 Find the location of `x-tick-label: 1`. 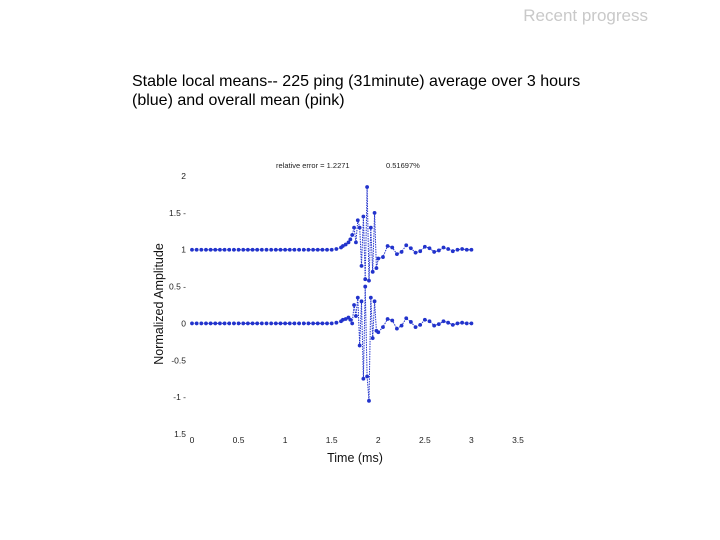

x-tick-label: 1 is located at coordinates (285, 440).